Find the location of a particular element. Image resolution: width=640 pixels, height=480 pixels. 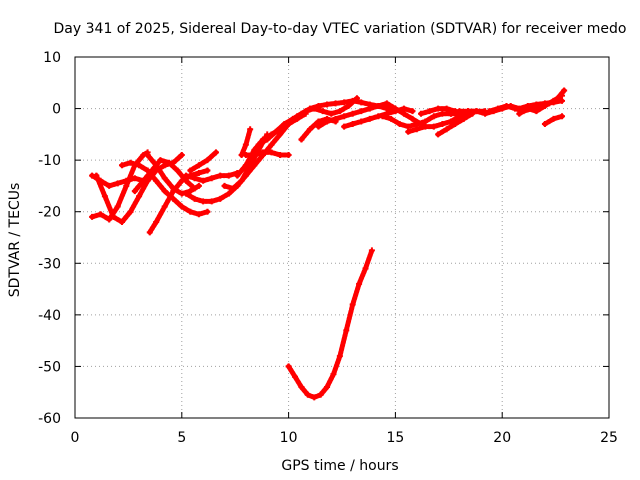

x-tick-label: 0 is located at coordinates (75, 438).